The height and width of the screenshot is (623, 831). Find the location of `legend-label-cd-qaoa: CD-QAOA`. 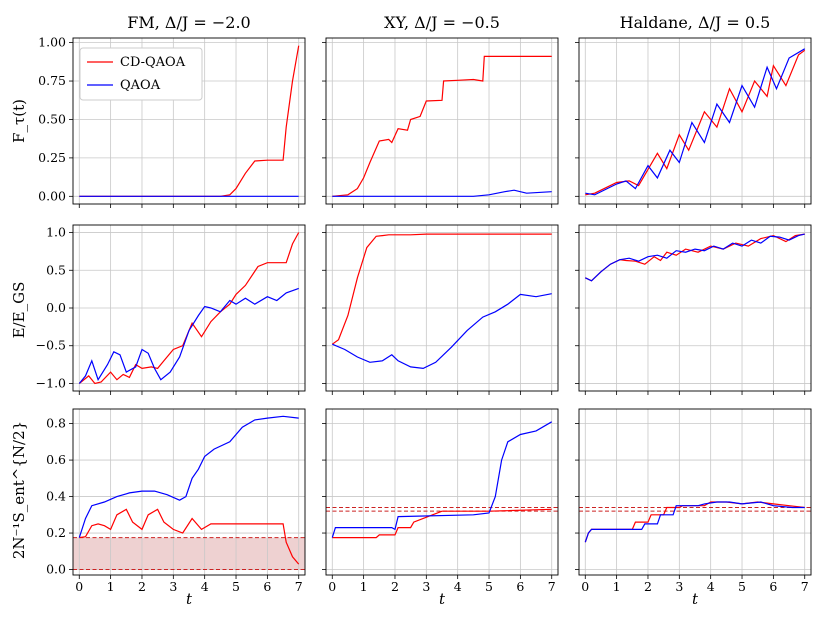

legend-label-cd-qaoa: CD-QAOA is located at coordinates (153, 62).